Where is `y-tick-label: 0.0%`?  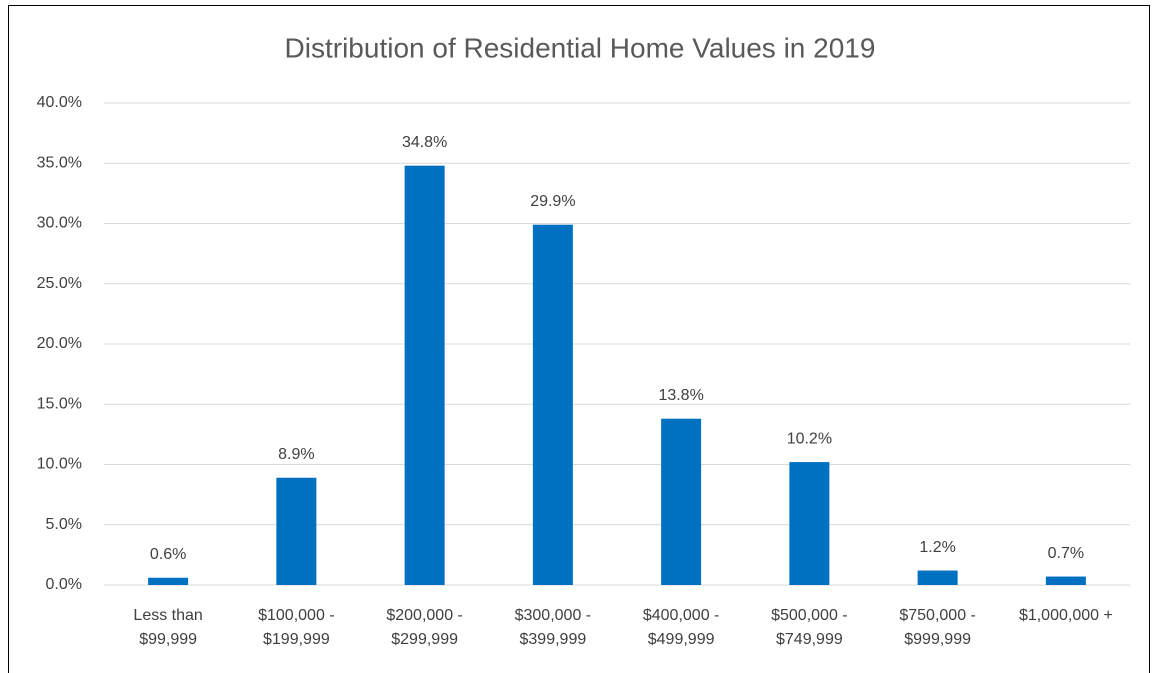
y-tick-label: 0.0% is located at coordinates (64, 584).